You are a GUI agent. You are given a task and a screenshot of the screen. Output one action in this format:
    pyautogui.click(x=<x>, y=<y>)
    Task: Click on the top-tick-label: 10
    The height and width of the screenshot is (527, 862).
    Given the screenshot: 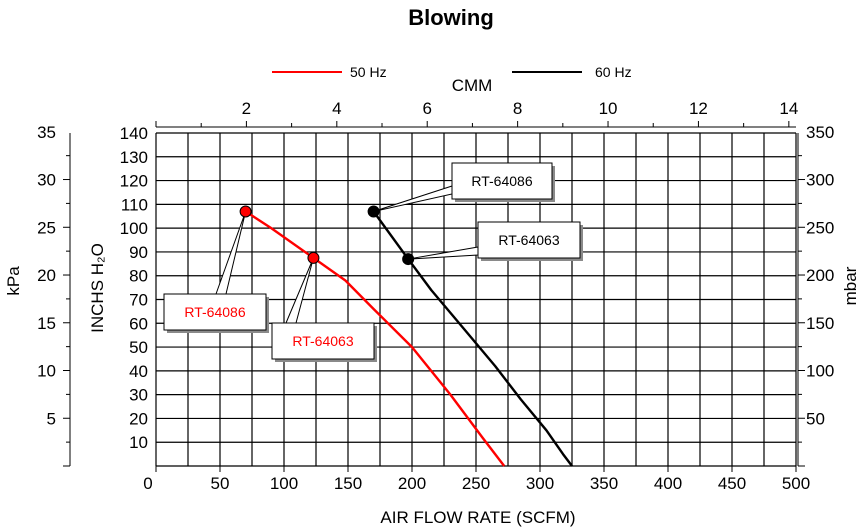 What is the action you would take?
    pyautogui.click(x=608, y=108)
    